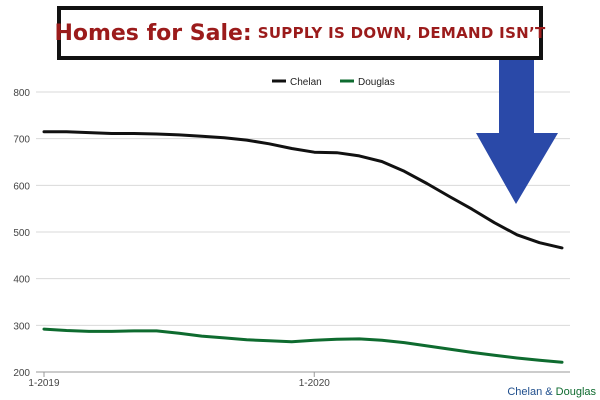 The width and height of the screenshot is (600, 400). What do you see at coordinates (21, 373) in the screenshot?
I see `y-tick-label: 200` at bounding box center [21, 373].